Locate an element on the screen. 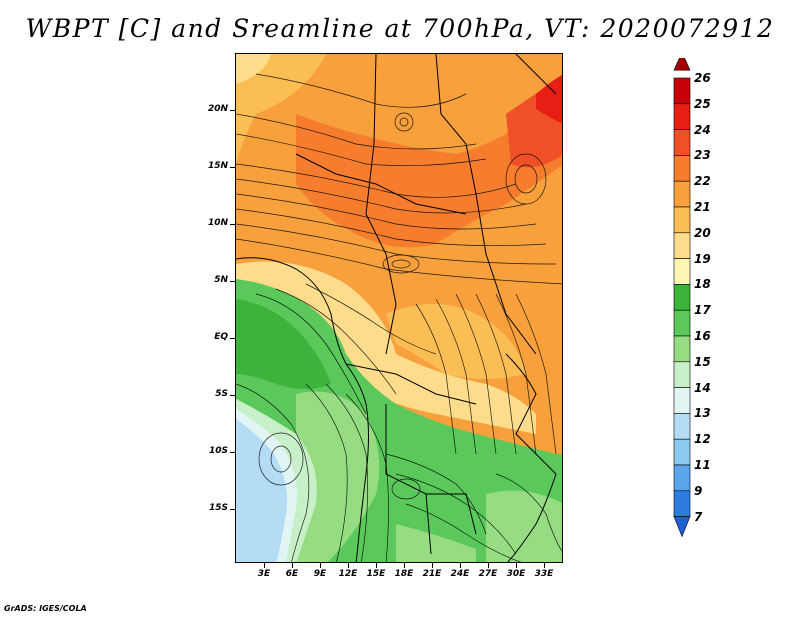  lon-label: 30E is located at coordinates (516, 574).